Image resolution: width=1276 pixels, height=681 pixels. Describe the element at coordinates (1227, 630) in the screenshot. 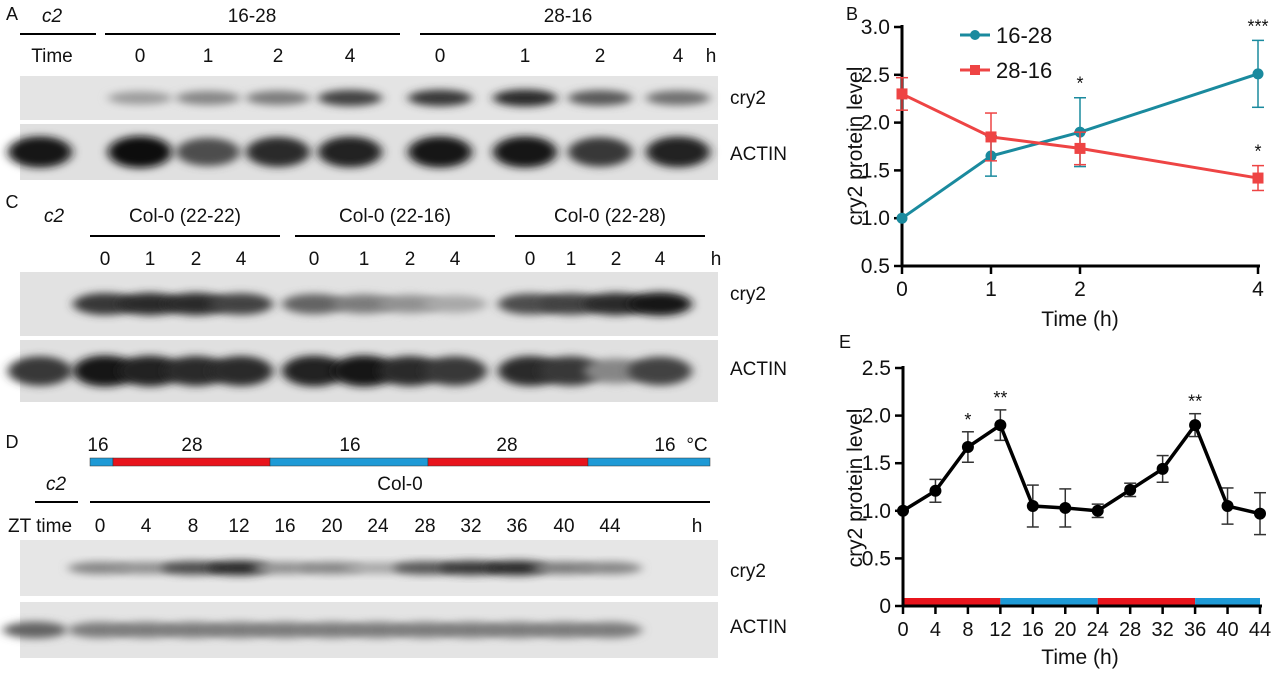

I see `x-tick-label: 40` at that location.